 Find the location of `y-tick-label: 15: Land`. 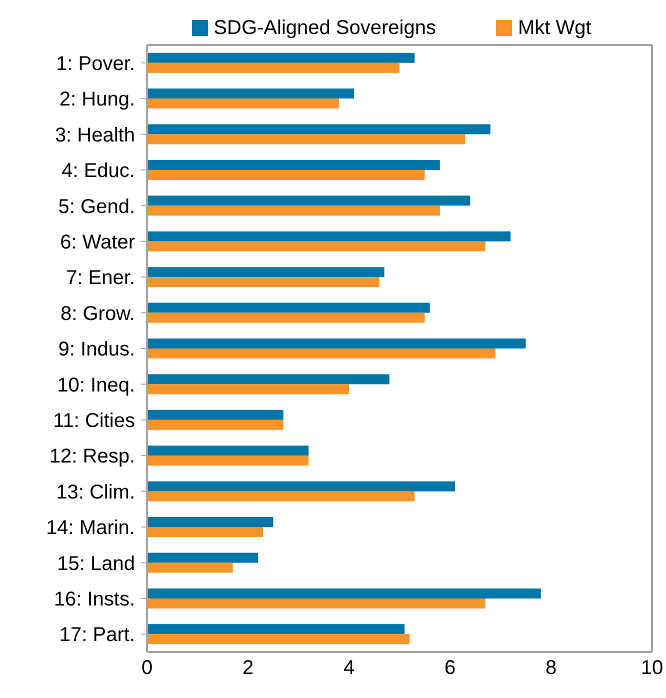

y-tick-label: 15: Land is located at coordinates (96, 563).